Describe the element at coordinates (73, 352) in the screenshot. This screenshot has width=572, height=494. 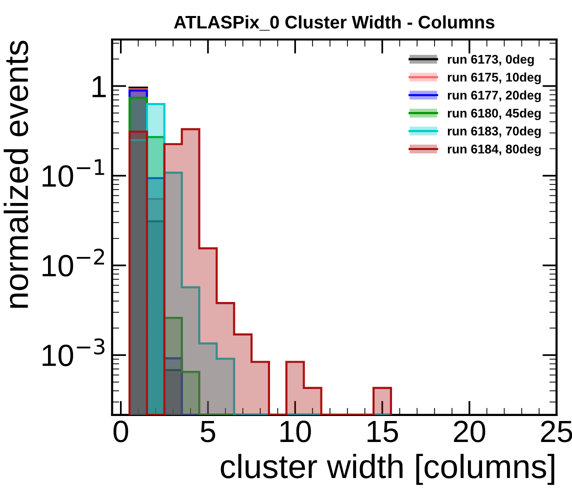
I see `y-tick-label: 10$^{−3}$` at that location.